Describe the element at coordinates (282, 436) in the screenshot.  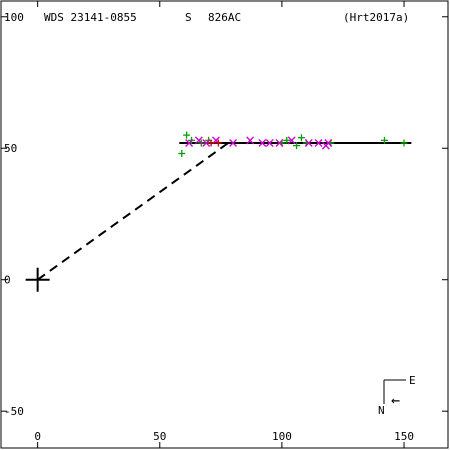
I see `x-tick-label: 100` at that location.